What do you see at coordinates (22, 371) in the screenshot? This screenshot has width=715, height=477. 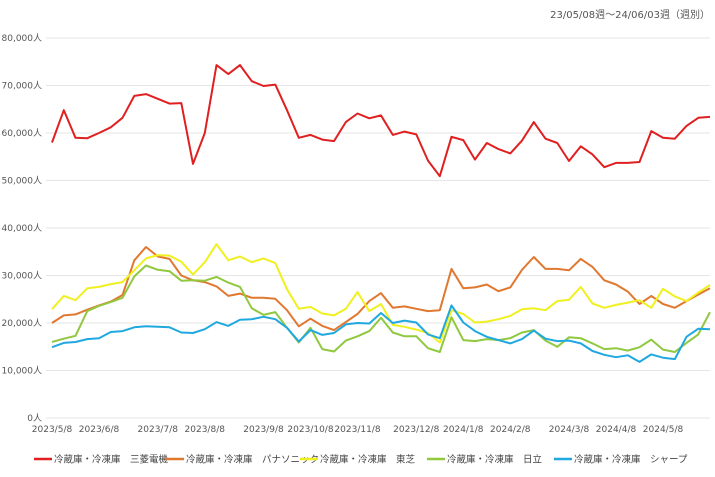 I see `y-tick-label: 10,000人` at bounding box center [22, 371].